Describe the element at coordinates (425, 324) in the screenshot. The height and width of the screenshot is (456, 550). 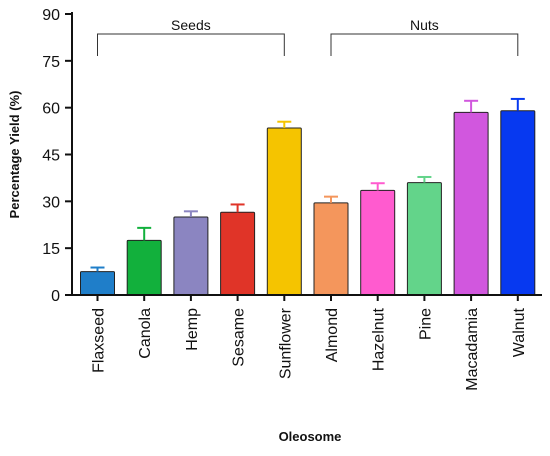
I see `x-tick-label: Pine` at that location.